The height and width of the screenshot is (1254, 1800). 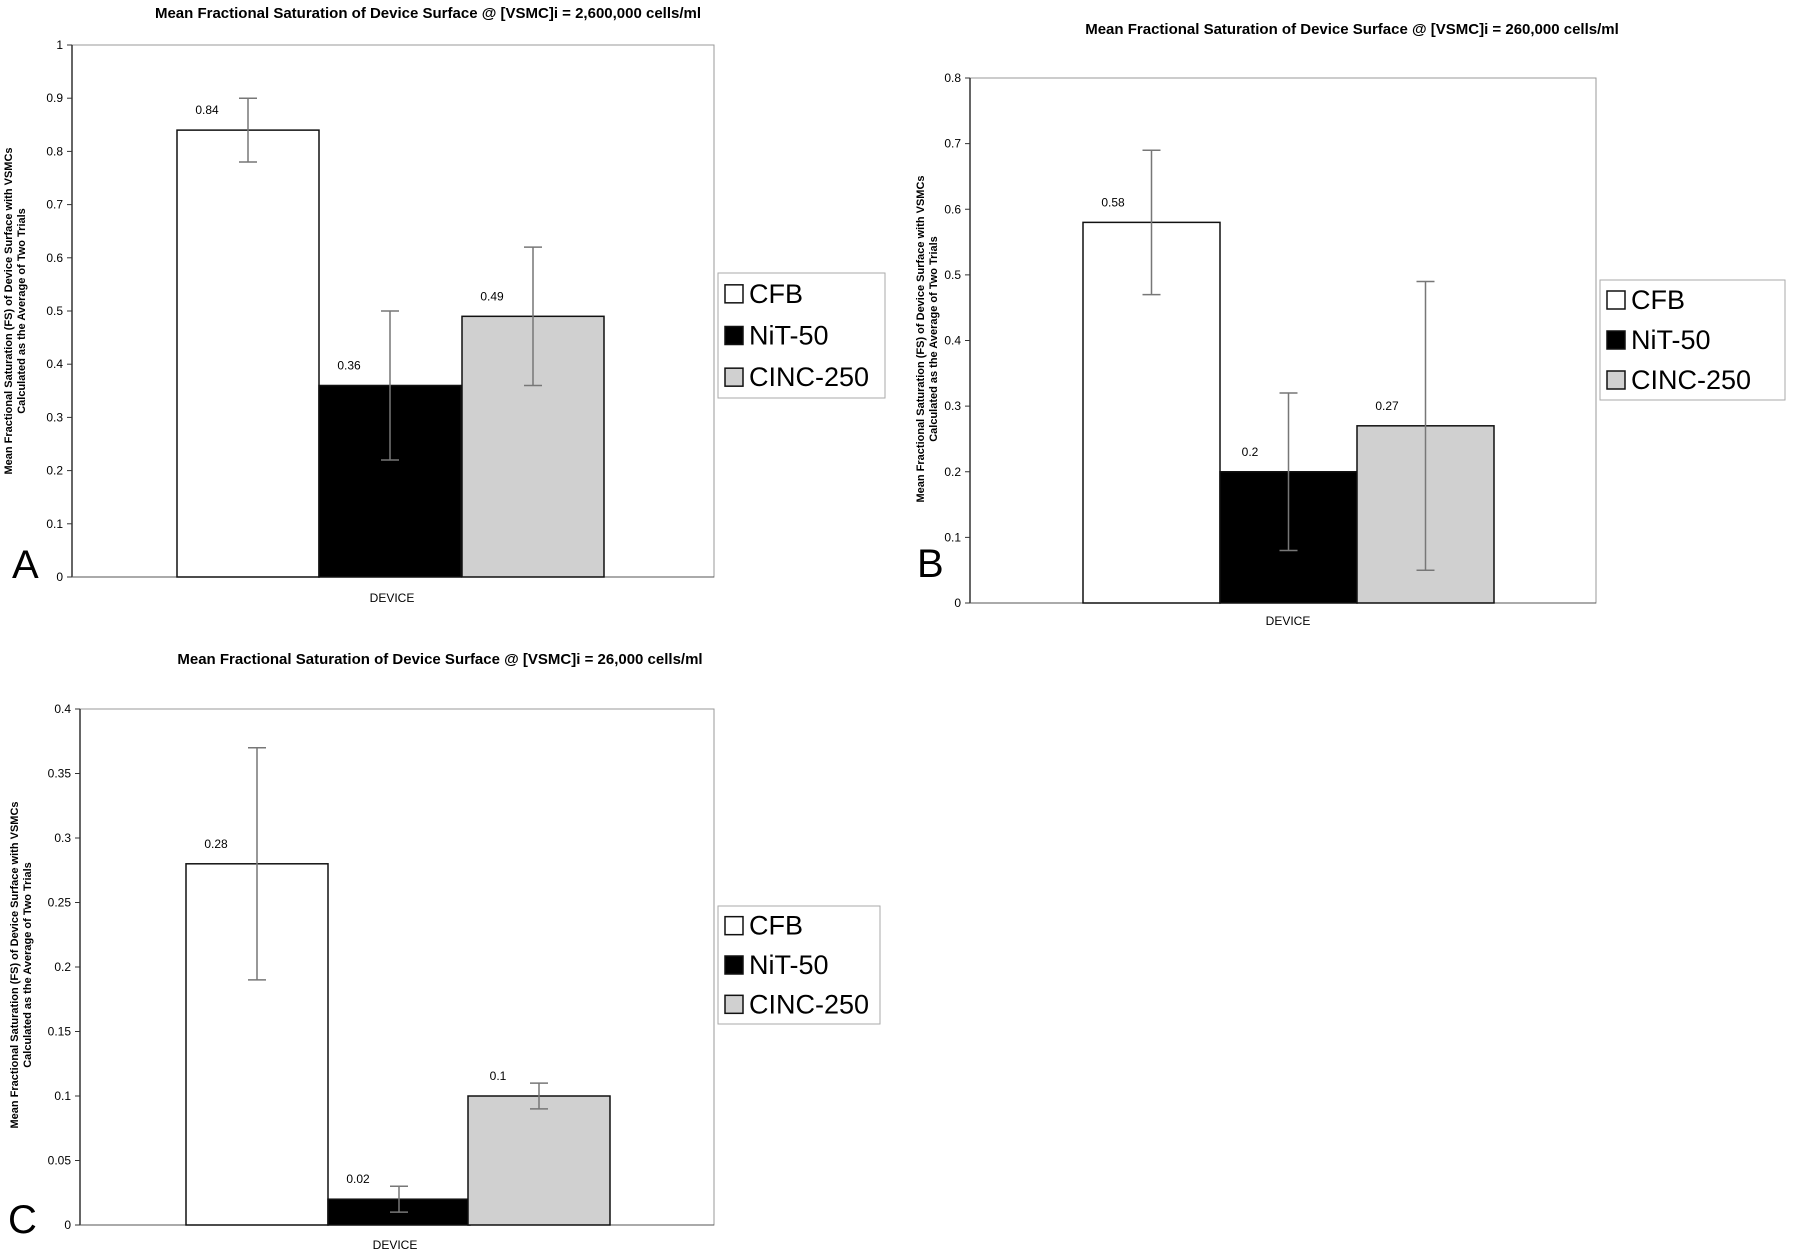 What do you see at coordinates (207, 110) in the screenshot?
I see `data-label: 0.84` at bounding box center [207, 110].